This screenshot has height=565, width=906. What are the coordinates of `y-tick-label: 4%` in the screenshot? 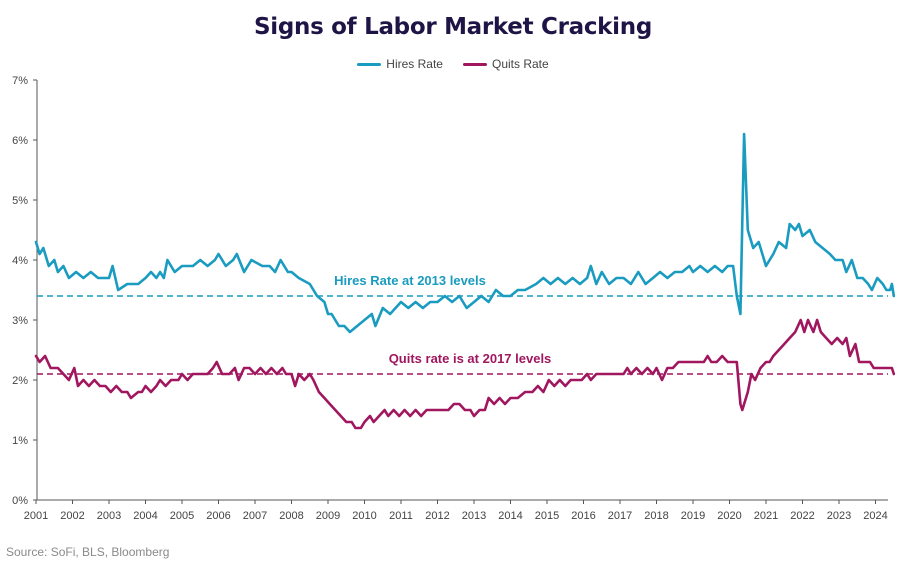 It's located at (20, 261).